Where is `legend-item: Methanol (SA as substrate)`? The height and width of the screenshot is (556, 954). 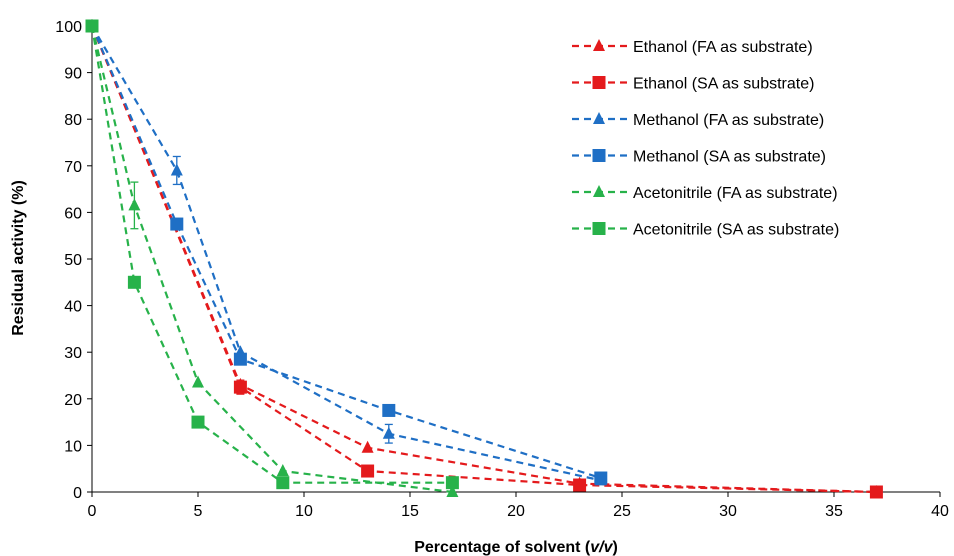 legend-item: Methanol (SA as substrate) is located at coordinates (699, 157).